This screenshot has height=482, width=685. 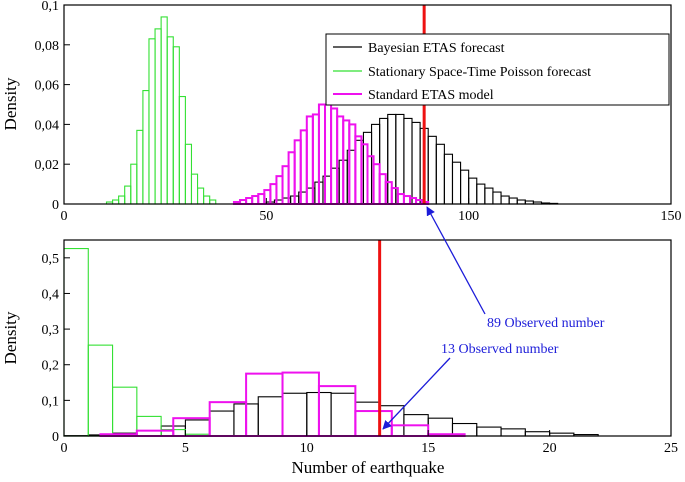 I want to click on legend-entry-standard: Standard ETAS model, so click(x=413, y=95).